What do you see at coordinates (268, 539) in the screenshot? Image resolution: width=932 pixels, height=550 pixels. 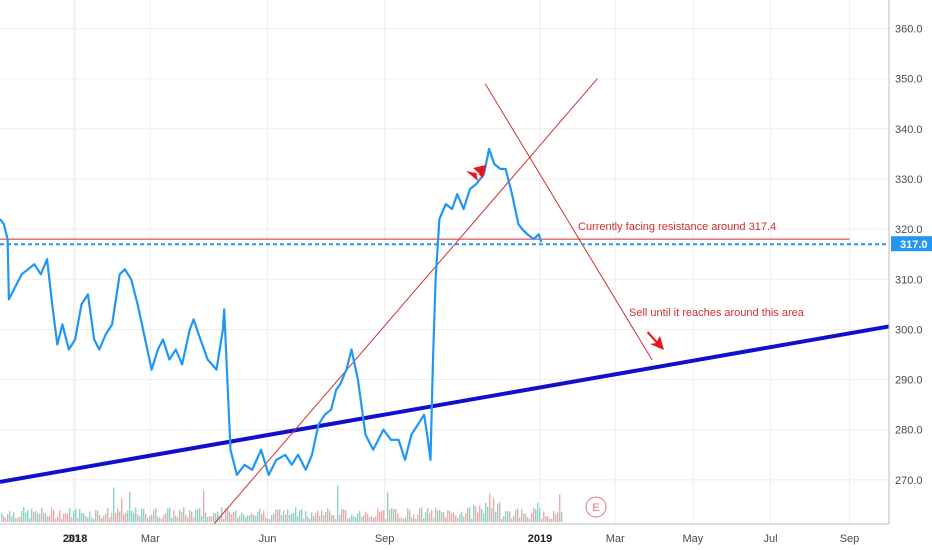 I see `x-tick-label: Jun` at bounding box center [268, 539].